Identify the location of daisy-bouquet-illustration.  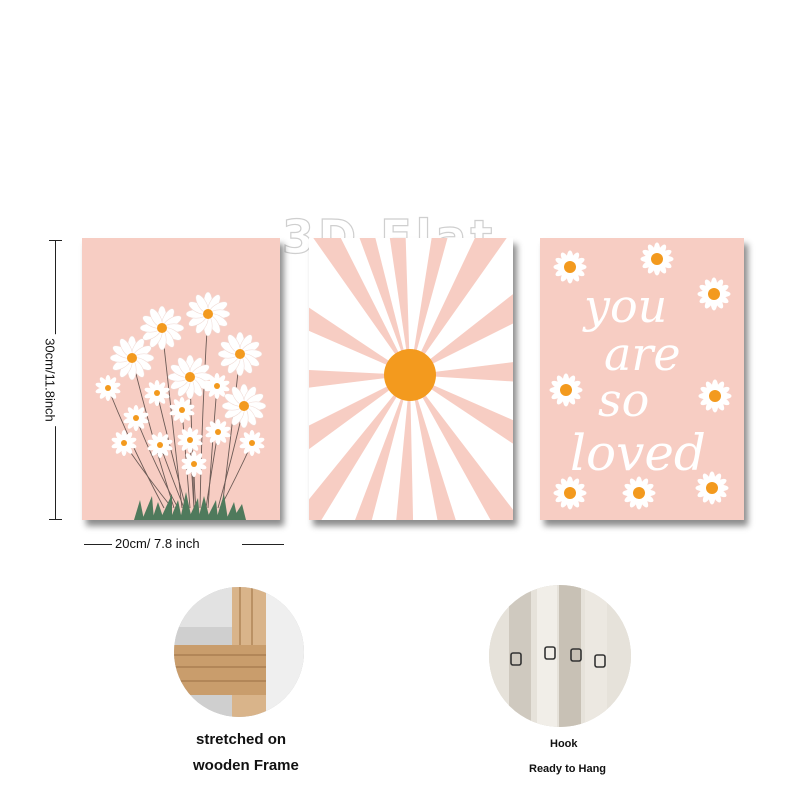
(180, 405).